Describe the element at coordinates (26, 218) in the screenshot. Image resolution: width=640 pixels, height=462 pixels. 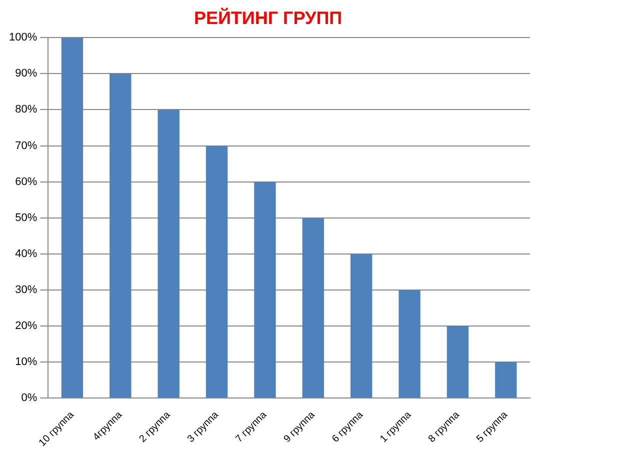
I see `y-tick-label: 50%` at that location.